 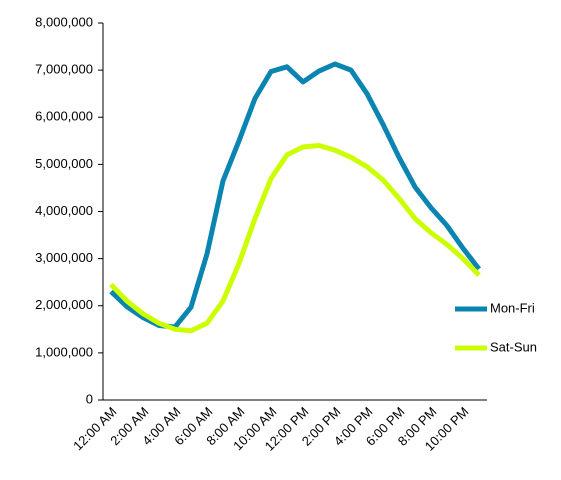 I want to click on y-tick-label: 5,000,000, so click(x=64, y=163).